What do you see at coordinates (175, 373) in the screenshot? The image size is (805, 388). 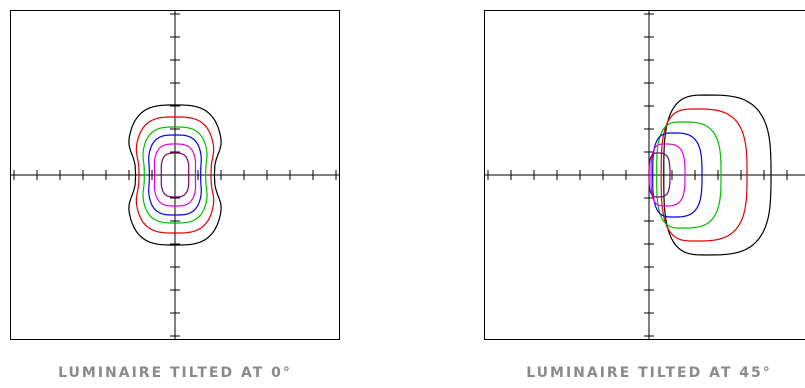 I see `plot-caption-tilt-0: LUMINAIRE TILTED AT 0°` at bounding box center [175, 373].